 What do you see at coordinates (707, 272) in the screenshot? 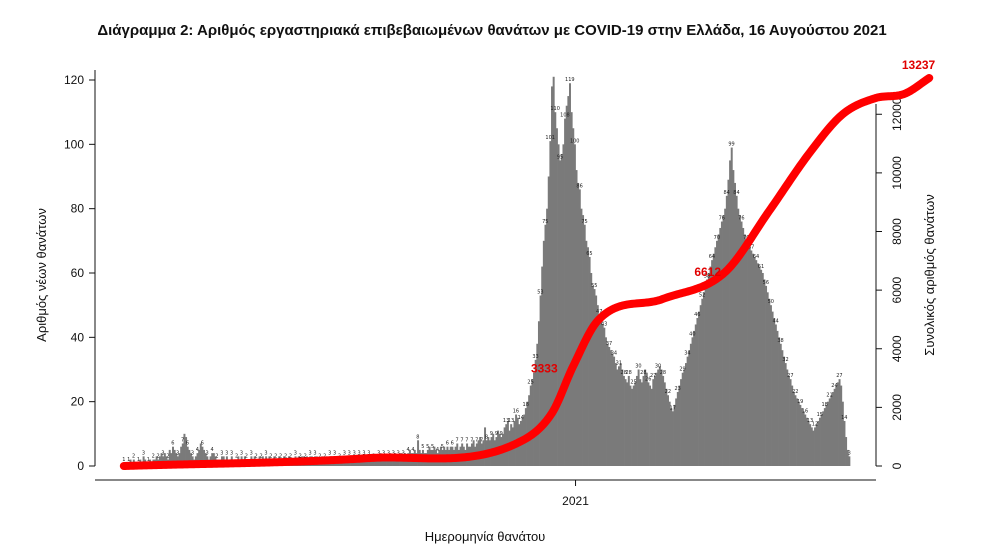
I see `cumulative-annotation: 6612` at bounding box center [707, 272].